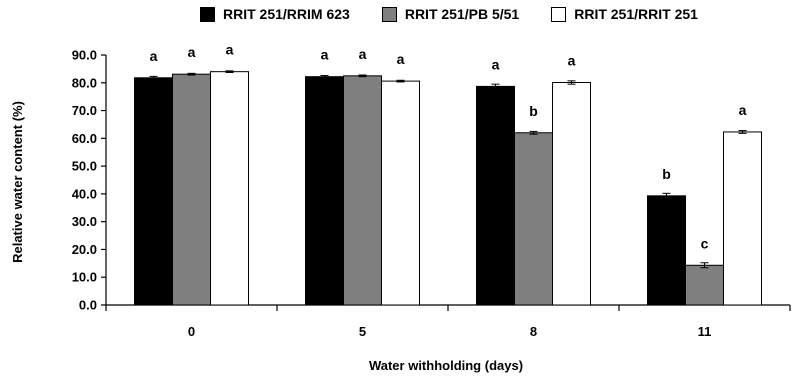  What do you see at coordinates (88, 305) in the screenshot?
I see `y-tick-label: 0.0` at bounding box center [88, 305].